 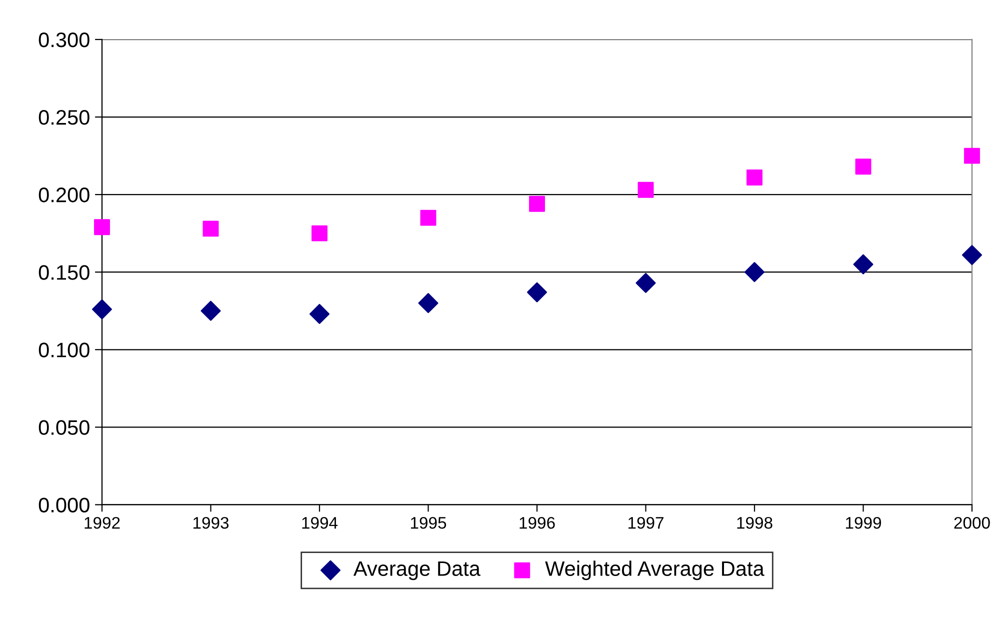 What do you see at coordinates (863, 522) in the screenshot?
I see `x-tick-label: 1999` at bounding box center [863, 522].